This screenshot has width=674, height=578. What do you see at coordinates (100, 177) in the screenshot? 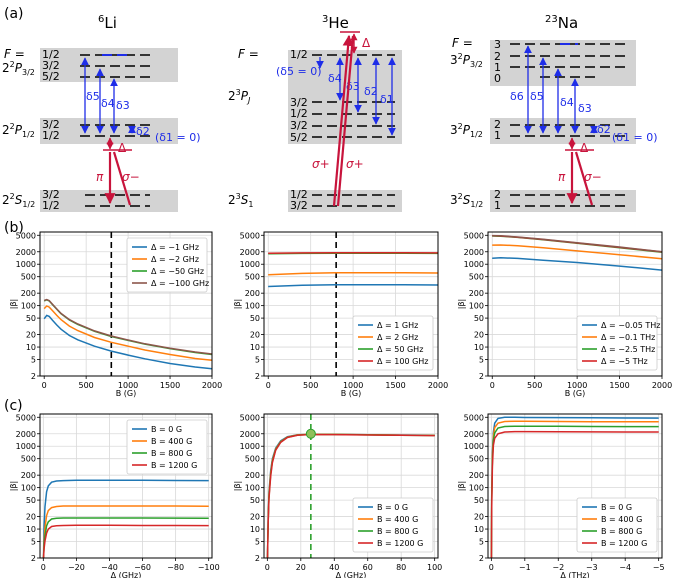
I see `polarization-label: π` at bounding box center [100, 177].